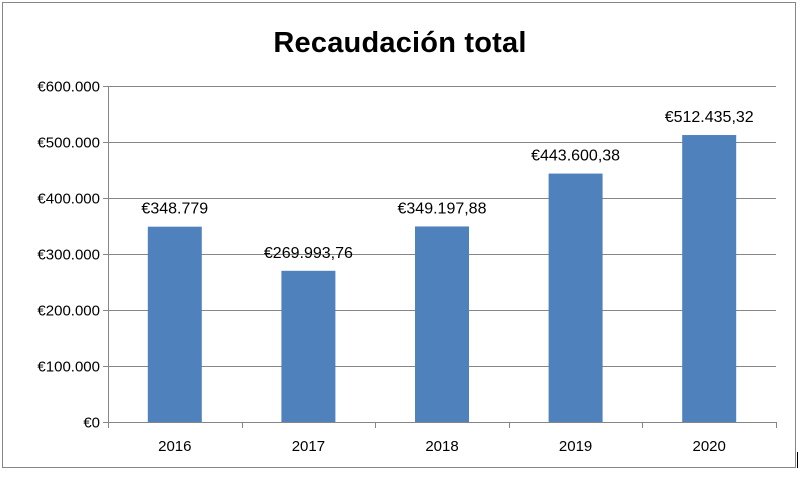 The image size is (804, 478). I want to click on y-tick-label: €200.000, so click(68, 311).